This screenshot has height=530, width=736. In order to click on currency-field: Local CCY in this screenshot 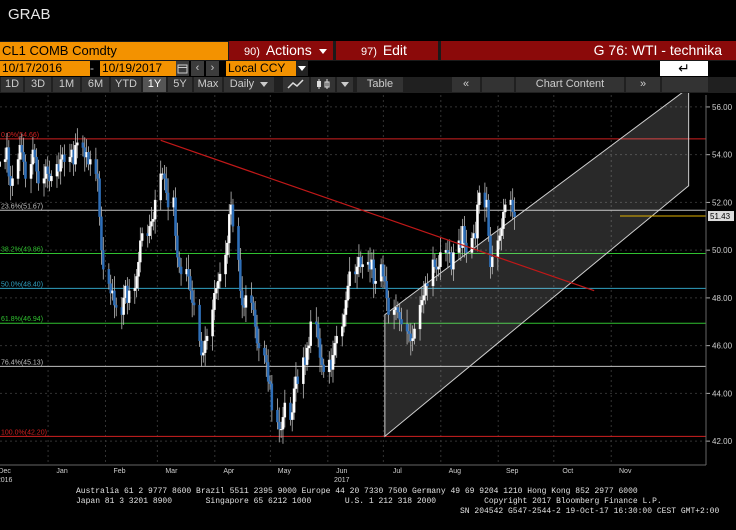, I will do `click(261, 68)`.